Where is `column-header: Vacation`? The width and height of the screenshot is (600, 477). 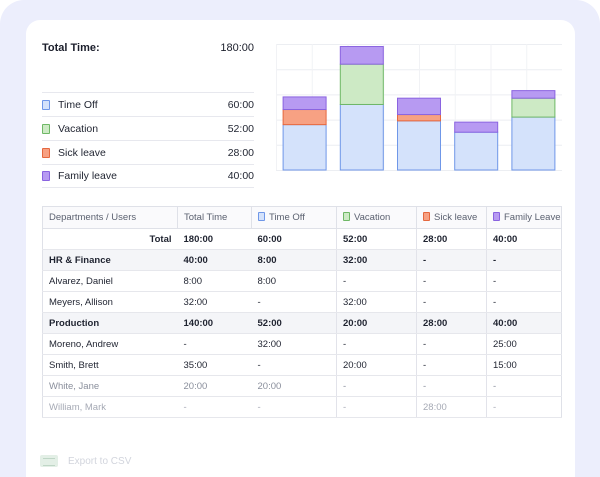
column-header: Vacation is located at coordinates (376, 217).